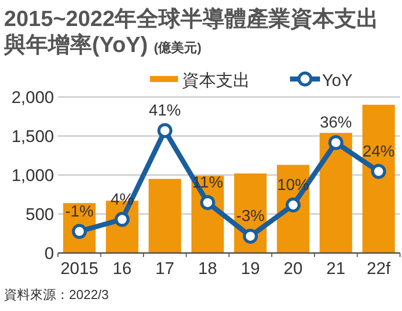  I want to click on data-label: 41%, so click(164, 111).